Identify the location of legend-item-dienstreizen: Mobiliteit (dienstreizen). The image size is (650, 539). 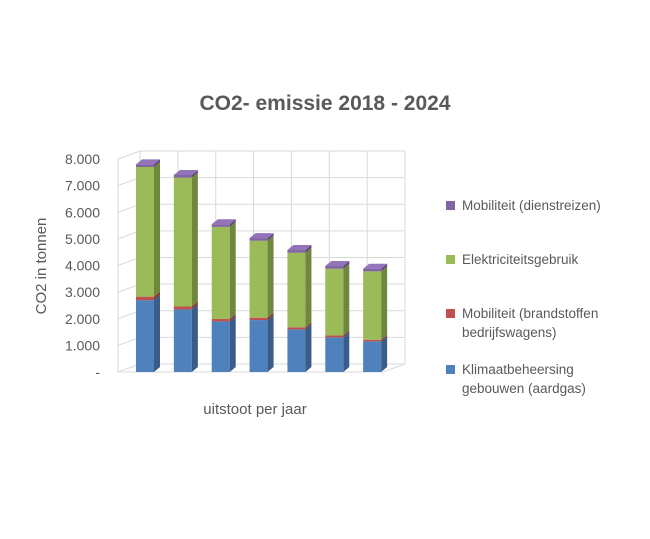
(523, 205).